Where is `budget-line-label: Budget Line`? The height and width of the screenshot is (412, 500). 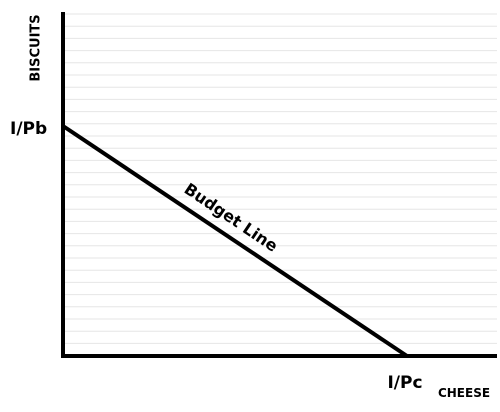
budget-line-label: Budget Line is located at coordinates (231, 217).